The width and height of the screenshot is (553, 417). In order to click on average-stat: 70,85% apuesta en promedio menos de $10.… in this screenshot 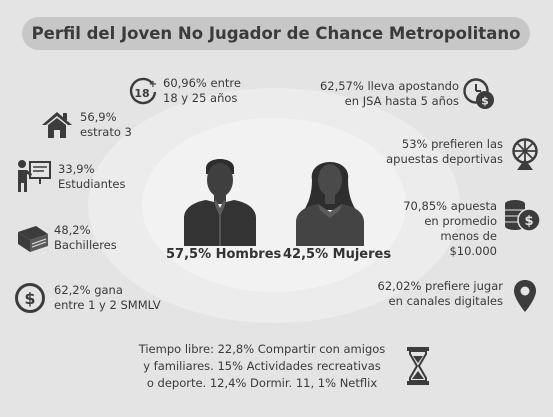, I will do `click(450, 229)`.